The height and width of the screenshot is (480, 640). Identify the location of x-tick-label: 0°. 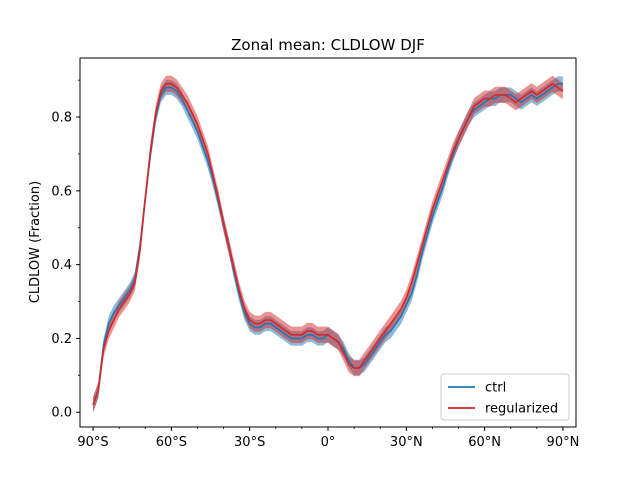
(328, 442).